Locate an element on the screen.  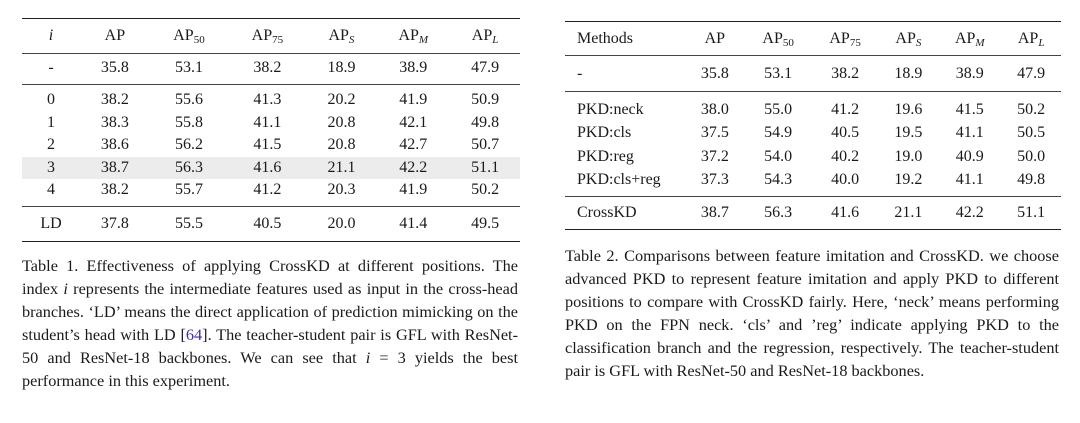
cell: 37.3 is located at coordinates (714, 180).